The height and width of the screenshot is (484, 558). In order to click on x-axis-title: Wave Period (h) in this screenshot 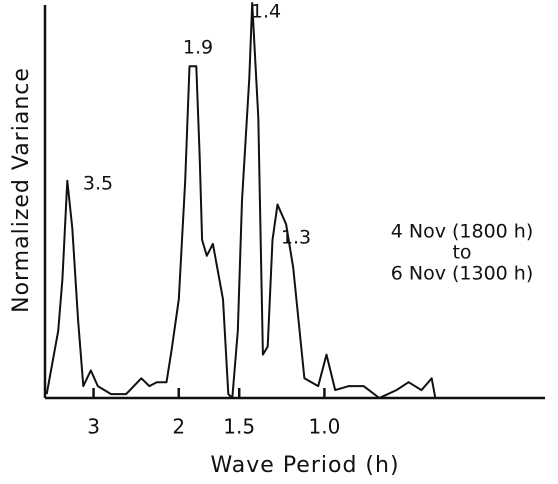, I will do `click(304, 465)`.